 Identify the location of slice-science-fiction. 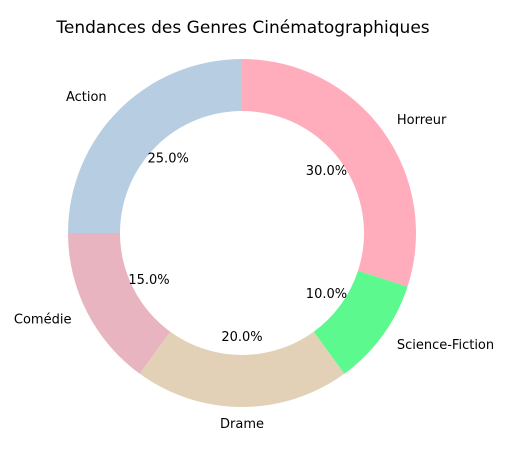
(360, 322).